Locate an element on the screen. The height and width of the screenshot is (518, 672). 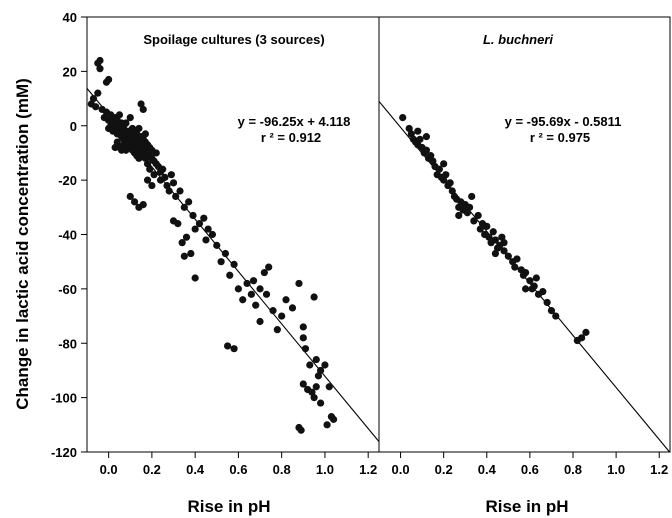
x-tick-label: 0.4 is located at coordinates (195, 469).